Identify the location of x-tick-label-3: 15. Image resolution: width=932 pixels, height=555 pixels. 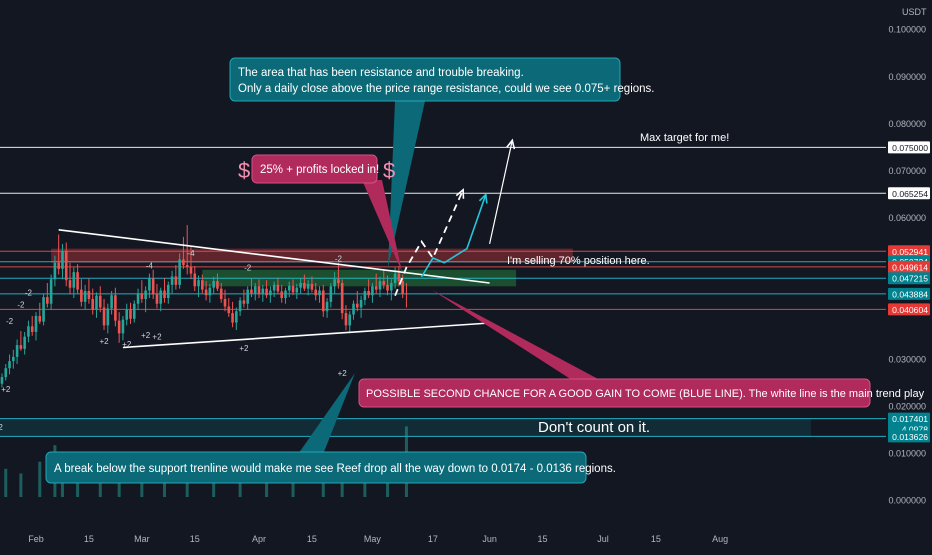
(195, 539).